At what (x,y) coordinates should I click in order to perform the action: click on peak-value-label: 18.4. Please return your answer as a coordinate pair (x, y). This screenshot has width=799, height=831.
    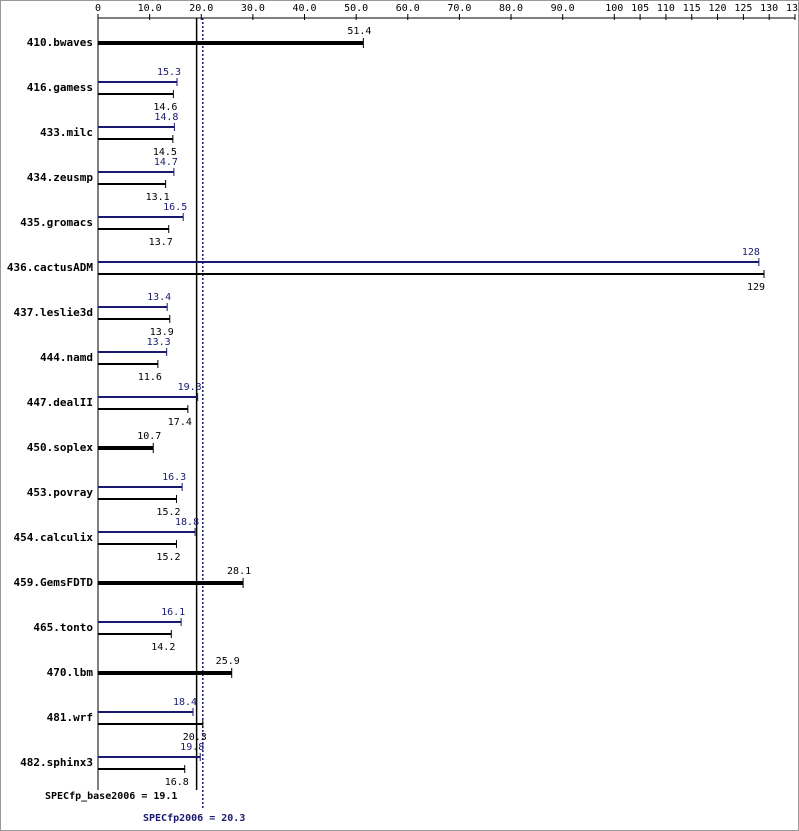
    Looking at the image, I should click on (185, 702).